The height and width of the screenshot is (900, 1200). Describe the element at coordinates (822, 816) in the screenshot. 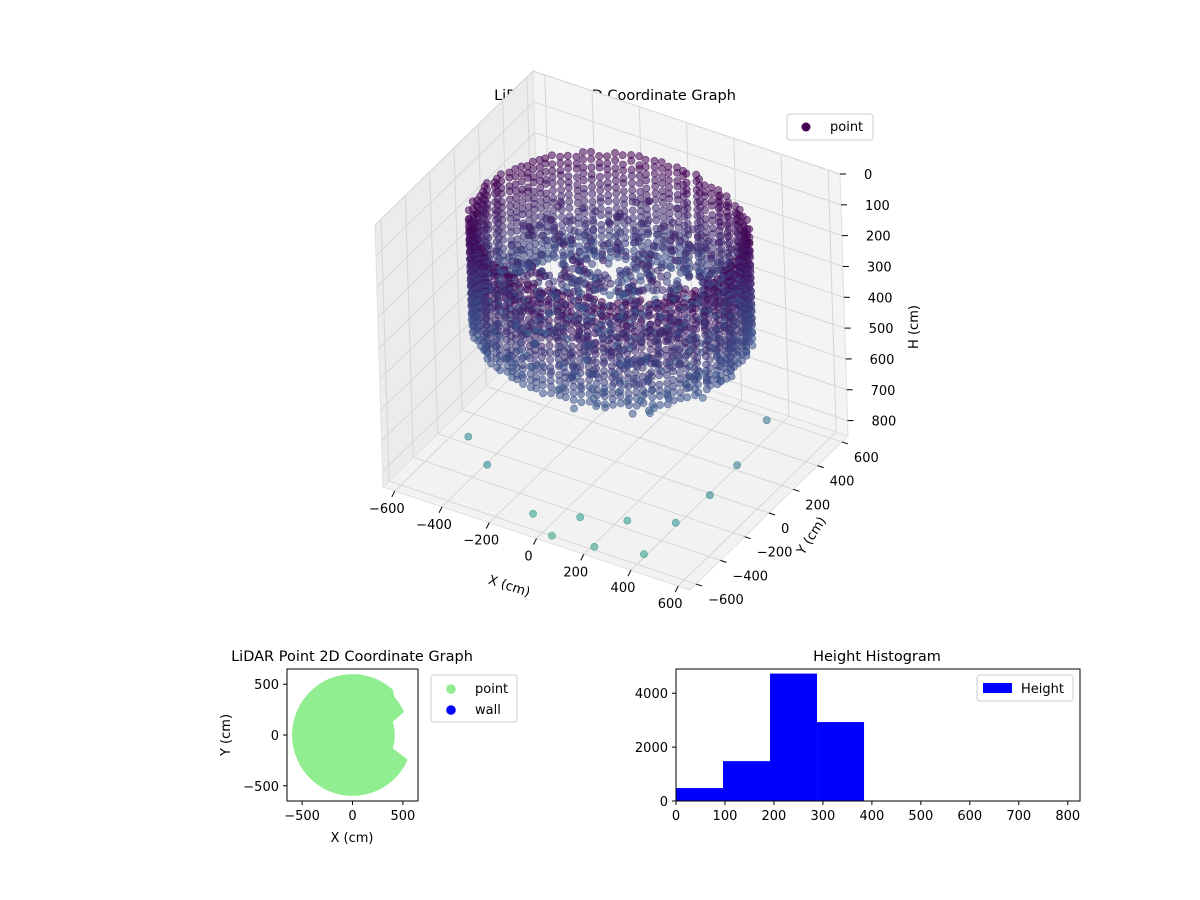

I see `x-tick-label: 300` at that location.